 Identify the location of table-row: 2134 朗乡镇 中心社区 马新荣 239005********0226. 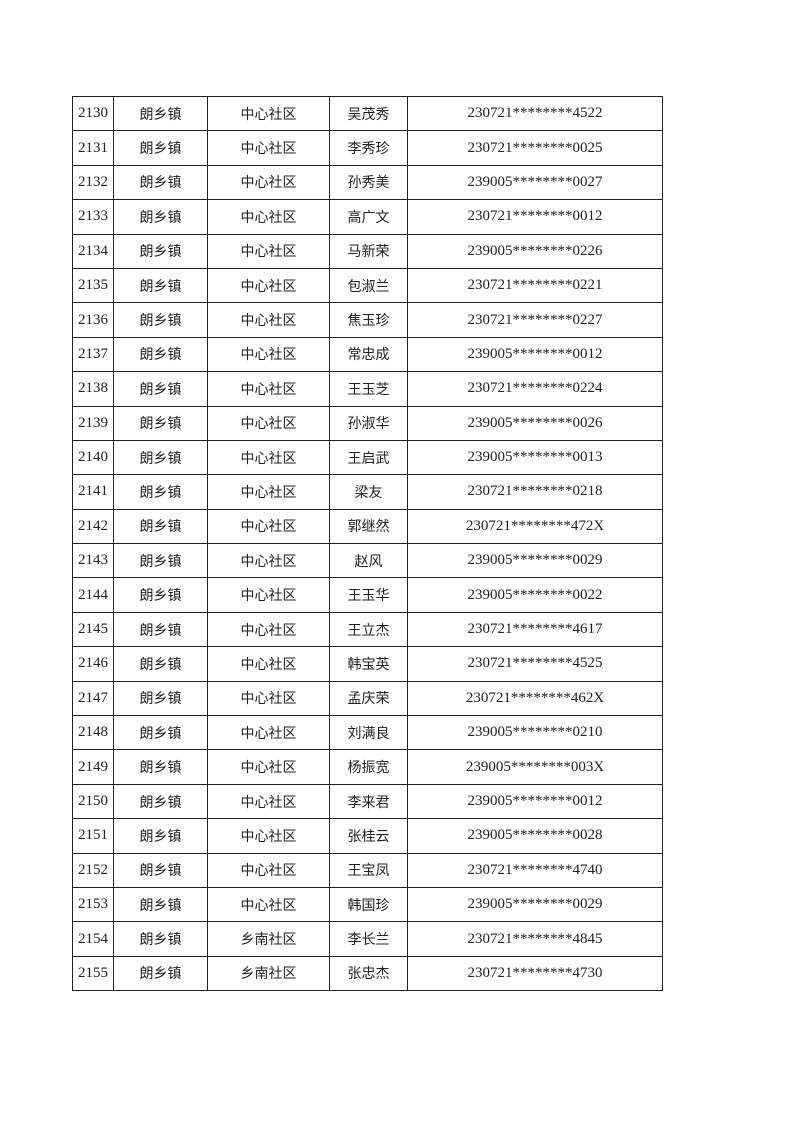
(367, 251).